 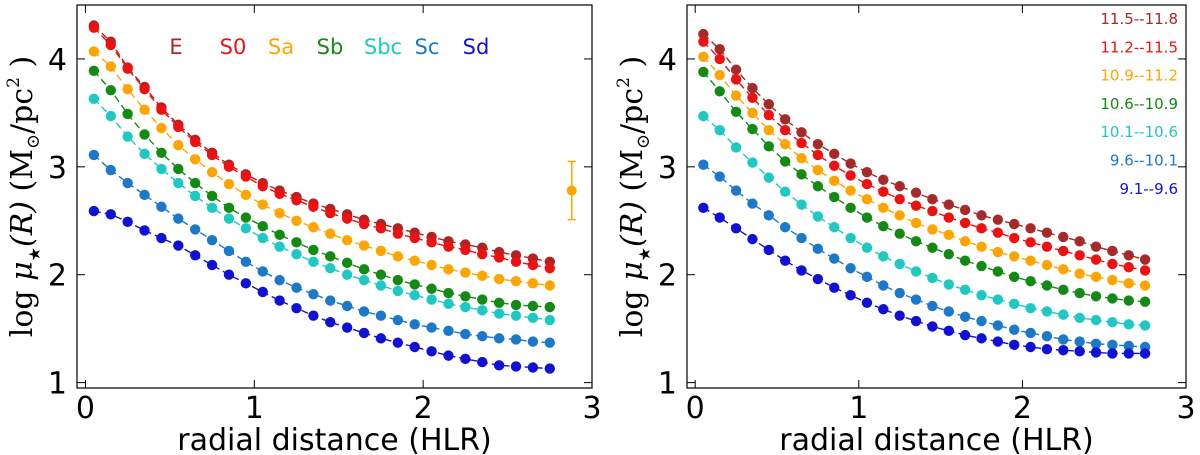 I want to click on legend-entry: 10.1--10.6, so click(x=1139, y=132).